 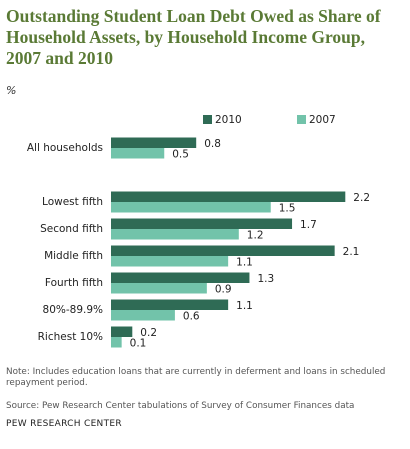 What do you see at coordinates (322, 120) in the screenshot?
I see `legend-label: 2007` at bounding box center [322, 120].